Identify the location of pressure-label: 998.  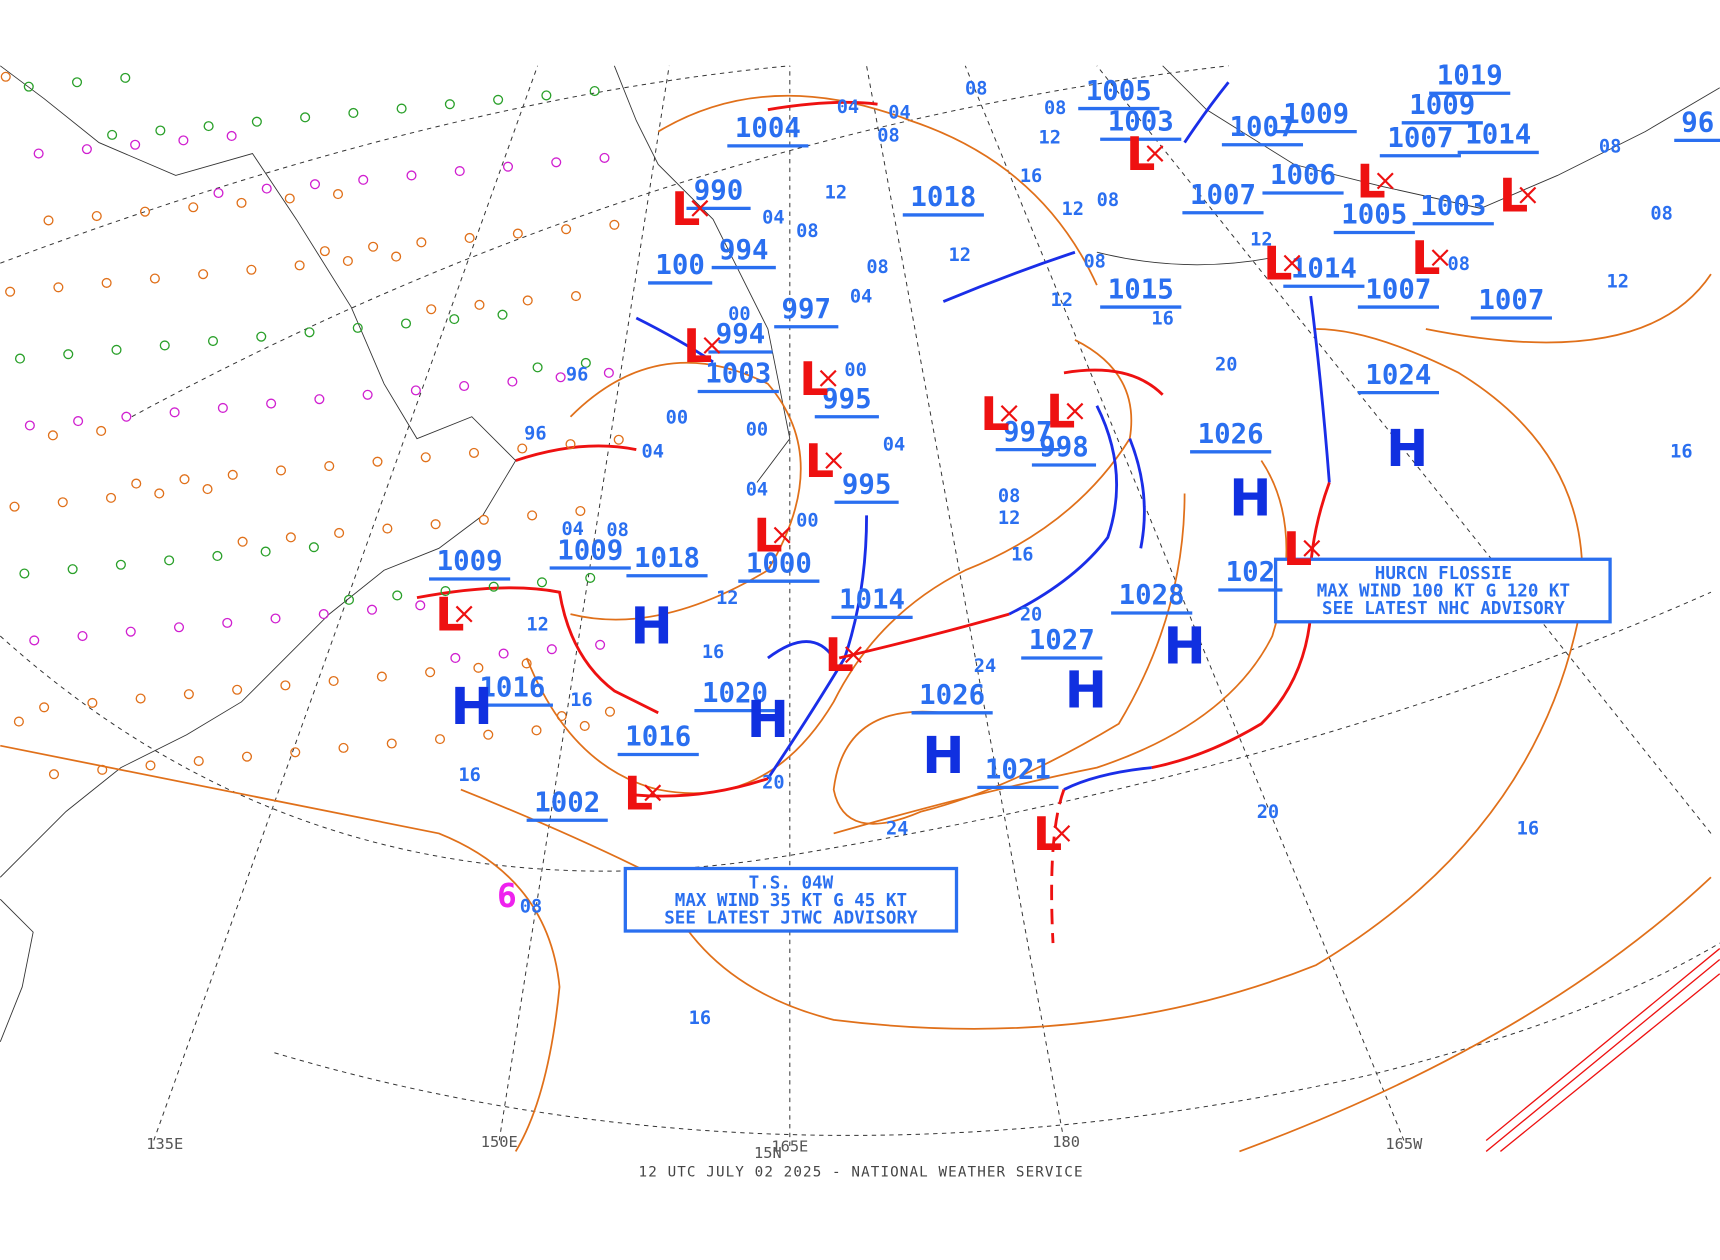
(1064, 447).